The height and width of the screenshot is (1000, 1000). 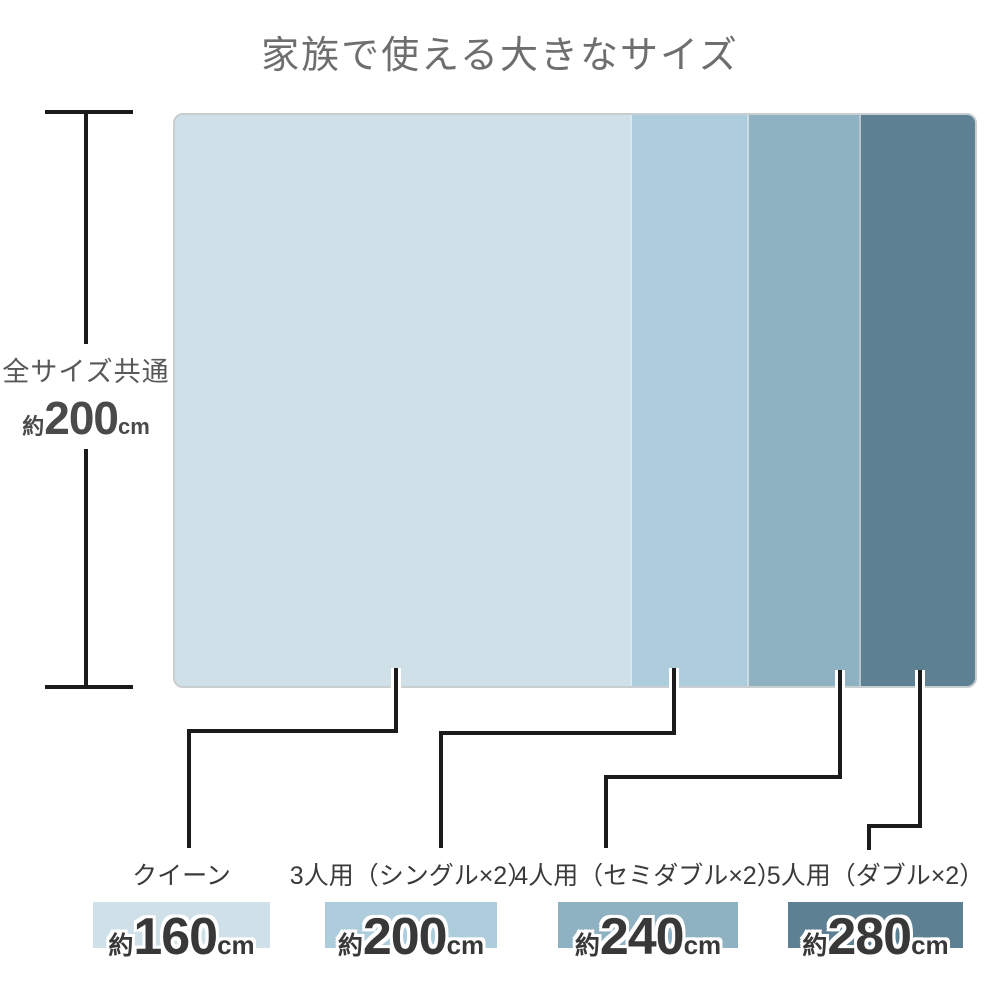 What do you see at coordinates (86, 372) in the screenshot?
I see `height-common-label: 全サイズ共通` at bounding box center [86, 372].